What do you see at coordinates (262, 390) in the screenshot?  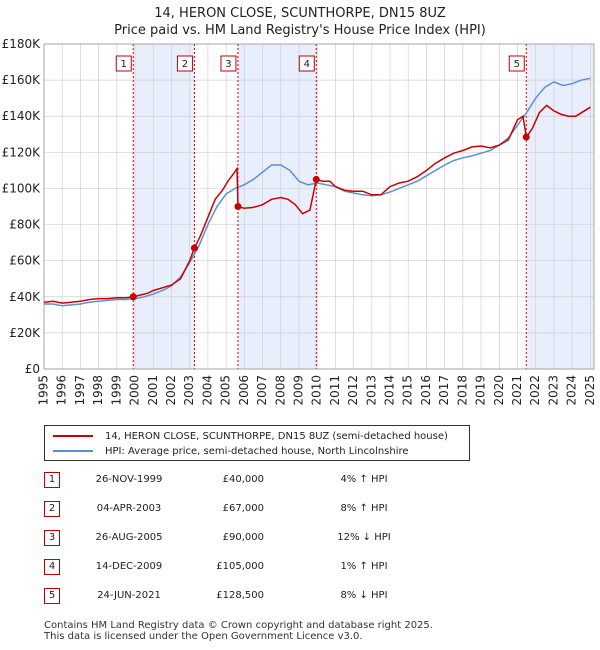 I see `x-tick-label: 2007` at bounding box center [262, 390].